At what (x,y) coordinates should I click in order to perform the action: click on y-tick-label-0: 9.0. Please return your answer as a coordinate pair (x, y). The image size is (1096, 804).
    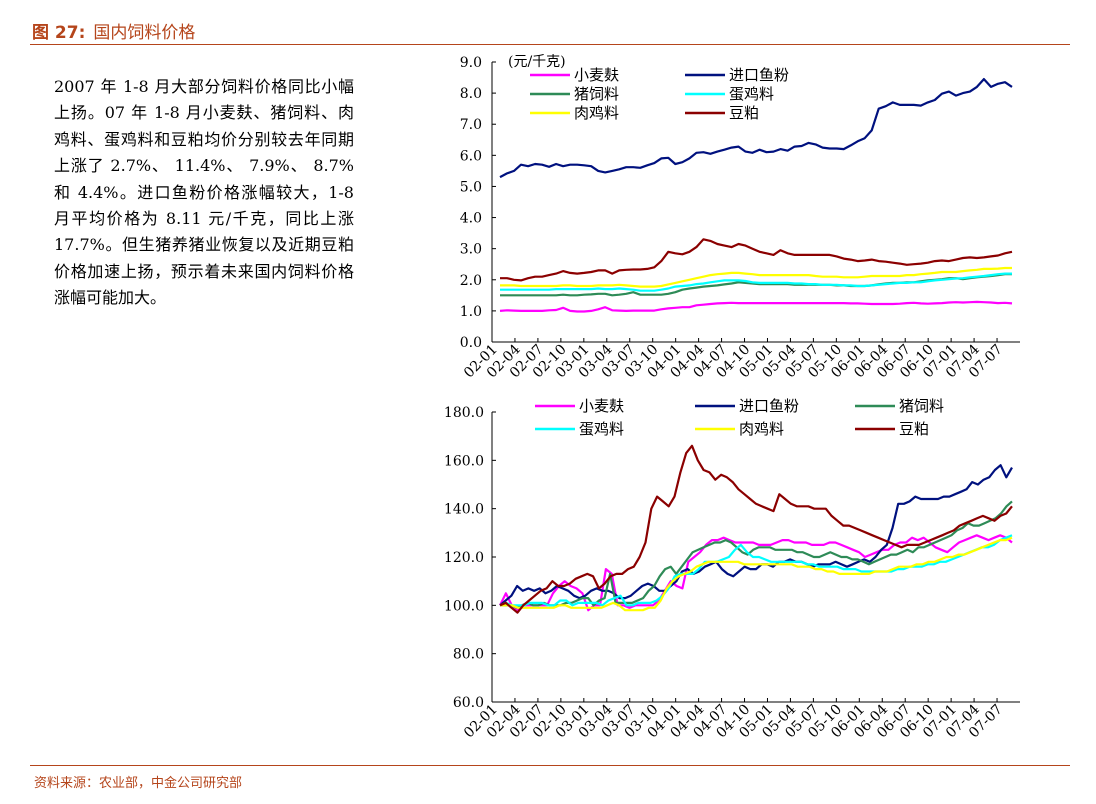
    Looking at the image, I should click on (471, 63).